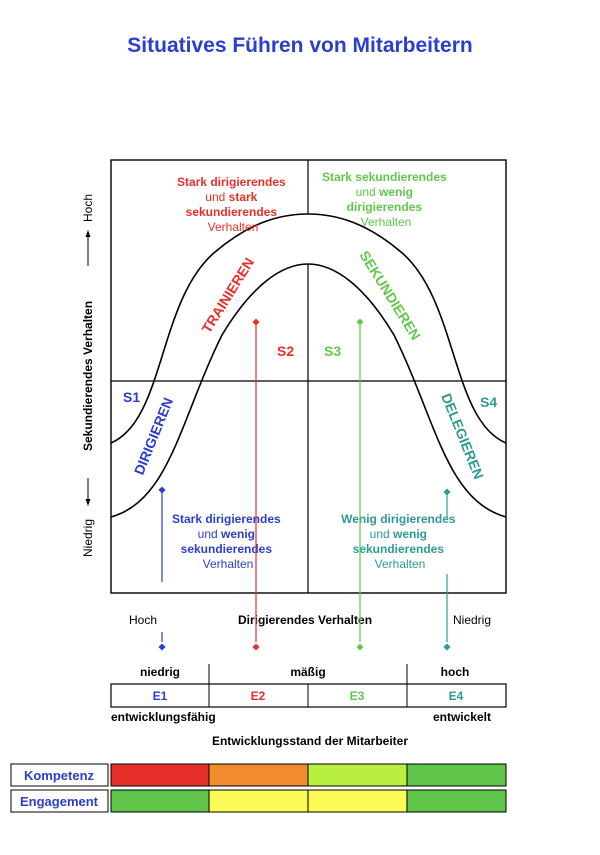 The image size is (600, 855). Describe the element at coordinates (305, 620) in the screenshot. I see `x-axis-title: Dirigierendes Verhalten` at that location.